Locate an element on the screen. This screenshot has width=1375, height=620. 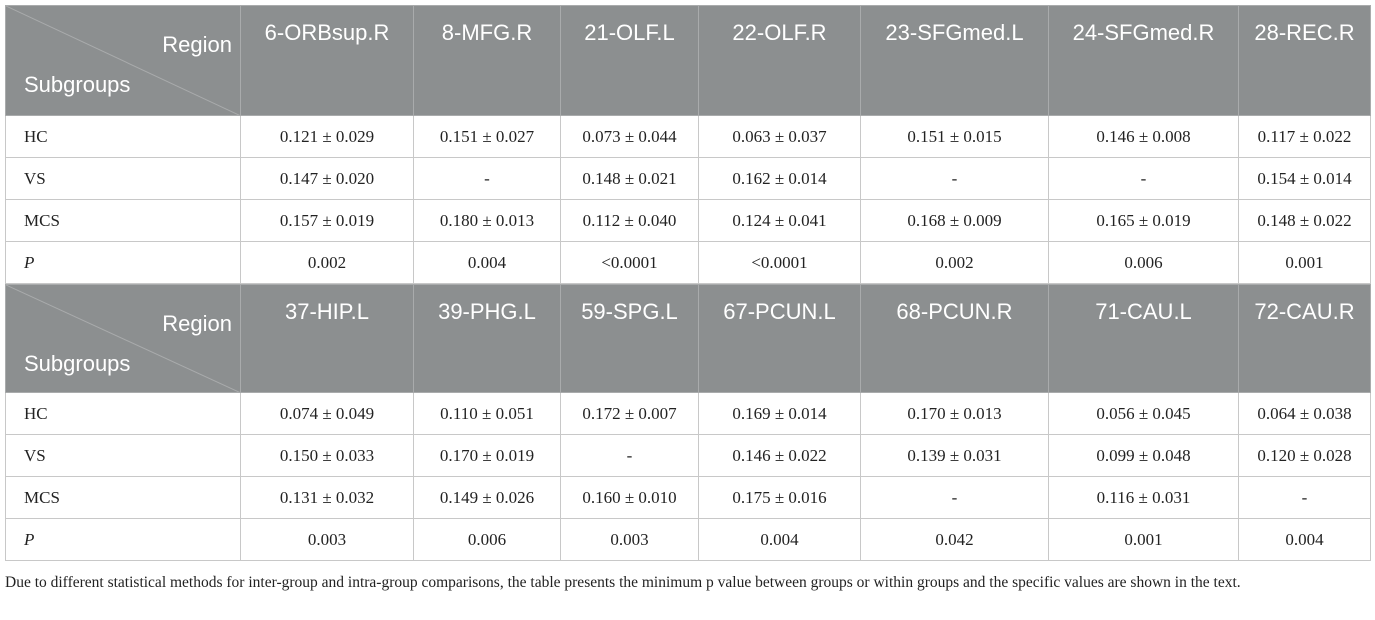
column-header: 39-PHG.L is located at coordinates (487, 338).